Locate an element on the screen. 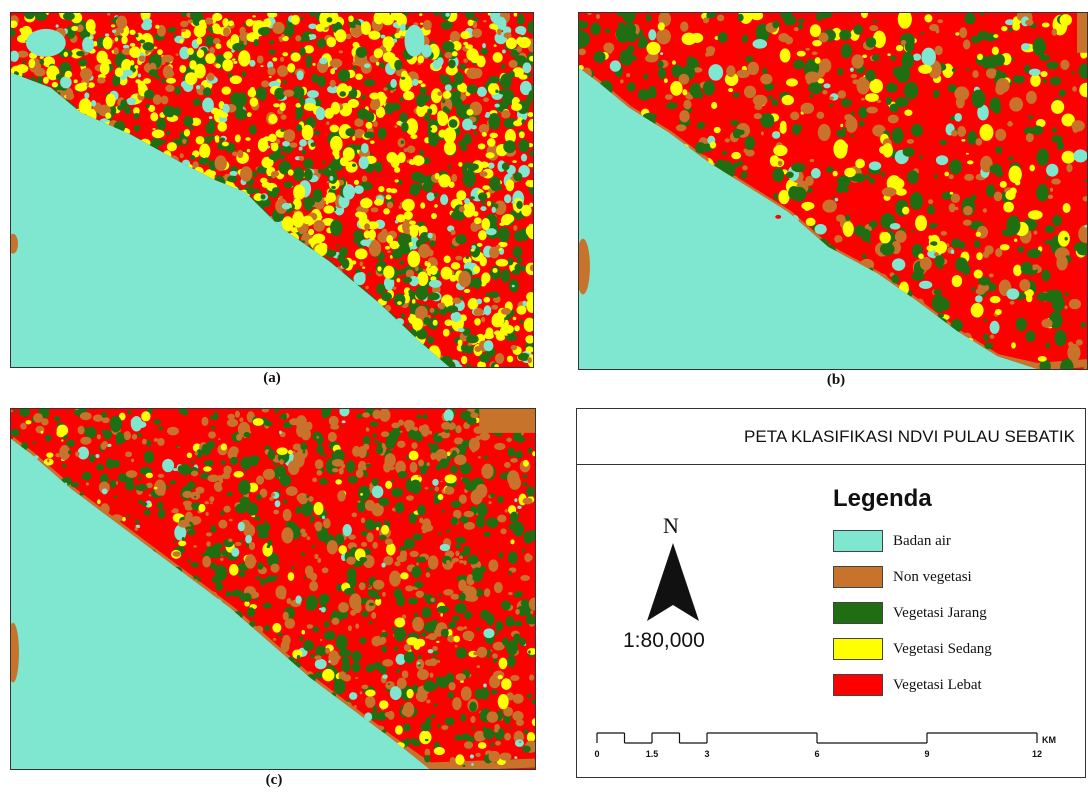 This screenshot has width=1088, height=792. scale-tick-label: 0 is located at coordinates (596, 754).